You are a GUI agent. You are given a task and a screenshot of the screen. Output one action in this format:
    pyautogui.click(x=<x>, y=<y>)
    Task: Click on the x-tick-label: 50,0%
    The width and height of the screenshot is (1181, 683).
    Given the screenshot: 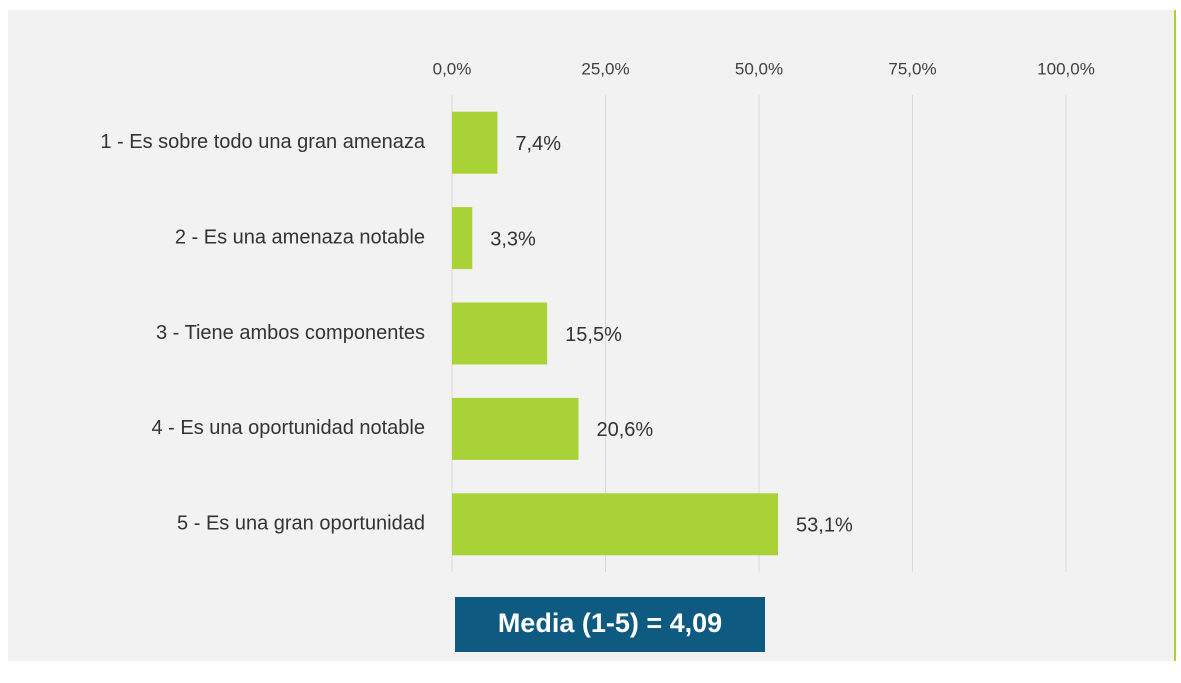 What is the action you would take?
    pyautogui.click(x=759, y=68)
    